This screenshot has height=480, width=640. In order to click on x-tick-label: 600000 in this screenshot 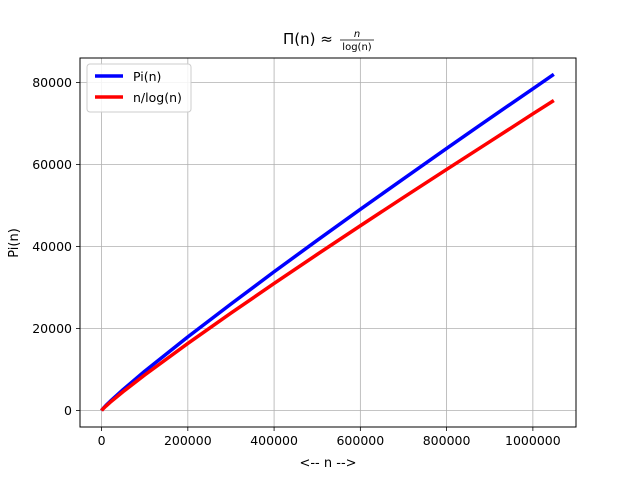, I will do `click(360, 440)`.